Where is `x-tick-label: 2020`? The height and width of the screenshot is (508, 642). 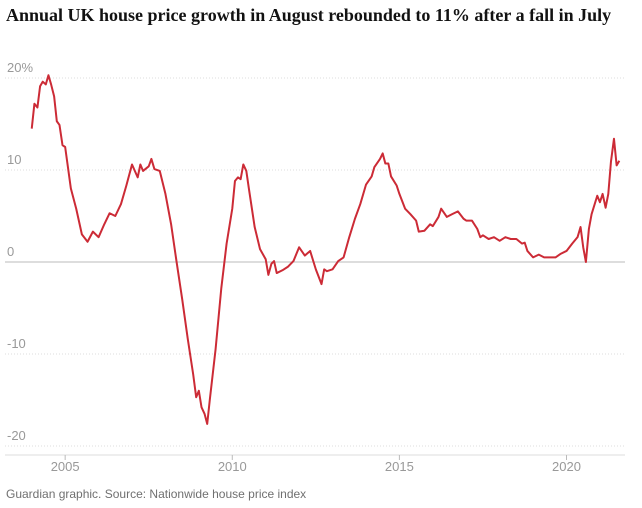 x-tick-label: 2020 is located at coordinates (566, 466).